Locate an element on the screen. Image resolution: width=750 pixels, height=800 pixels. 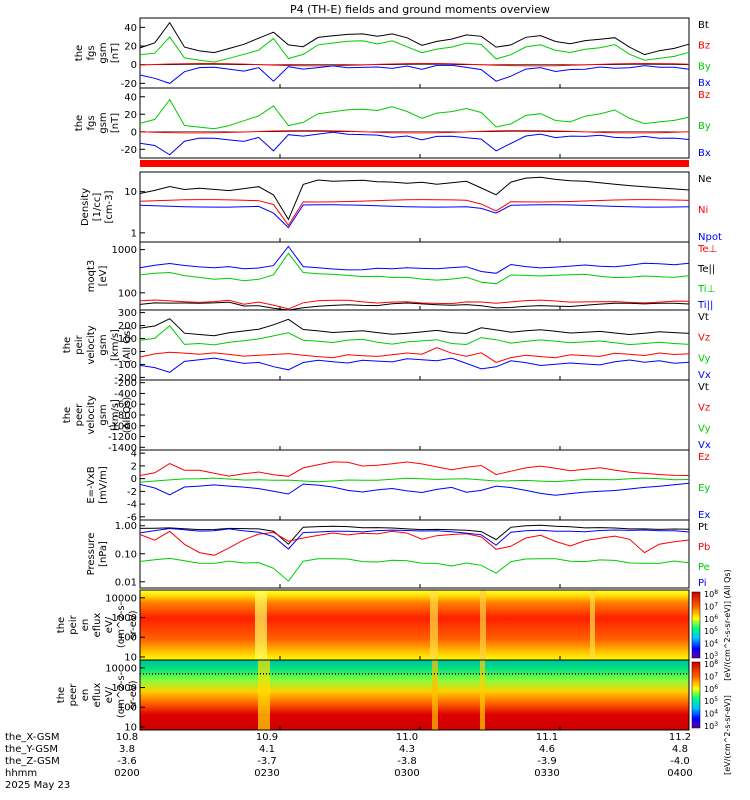
series-line-Vt is located at coordinates (414, 327).